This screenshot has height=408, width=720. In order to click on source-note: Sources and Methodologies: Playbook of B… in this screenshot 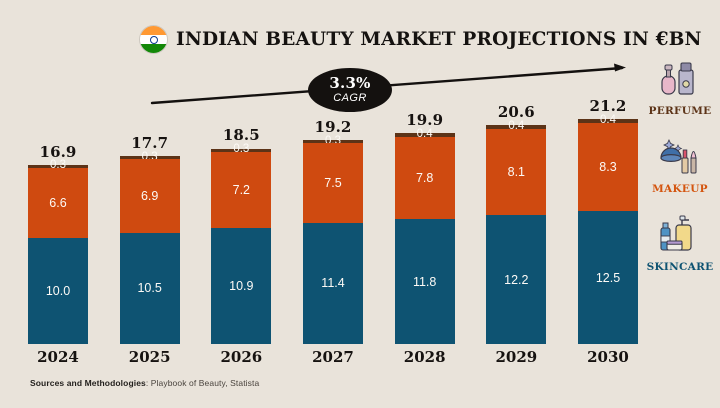, I will do `click(144, 383)`.